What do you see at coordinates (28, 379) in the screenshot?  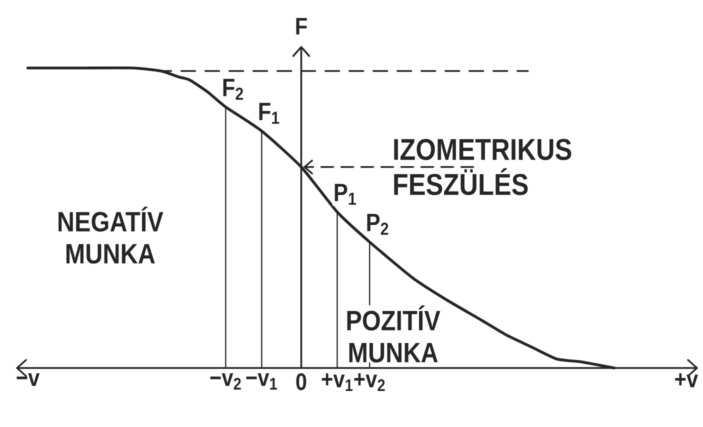 I see `x-tick-label: −v` at bounding box center [28, 379].